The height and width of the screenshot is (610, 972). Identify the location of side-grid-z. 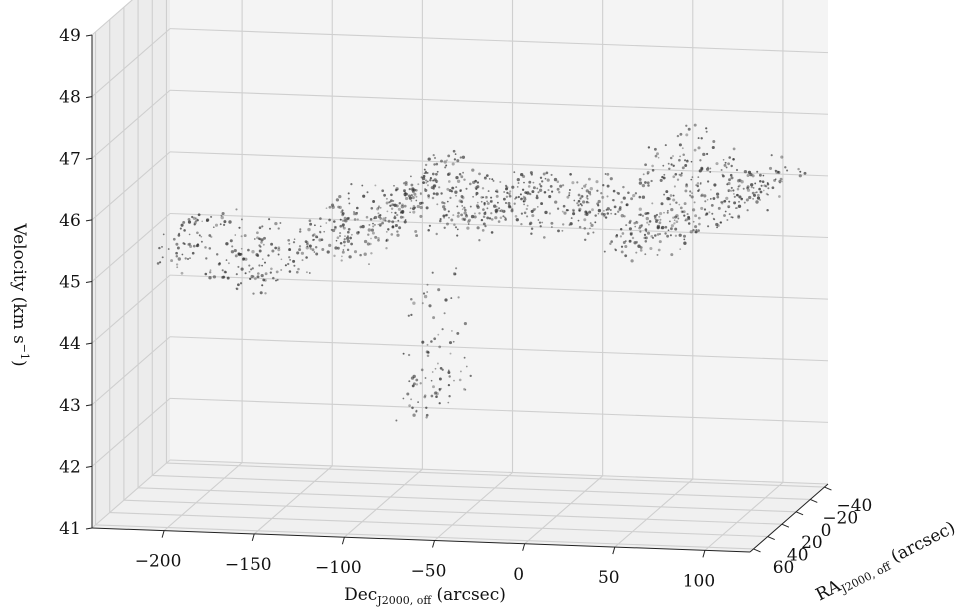
(112, 18).